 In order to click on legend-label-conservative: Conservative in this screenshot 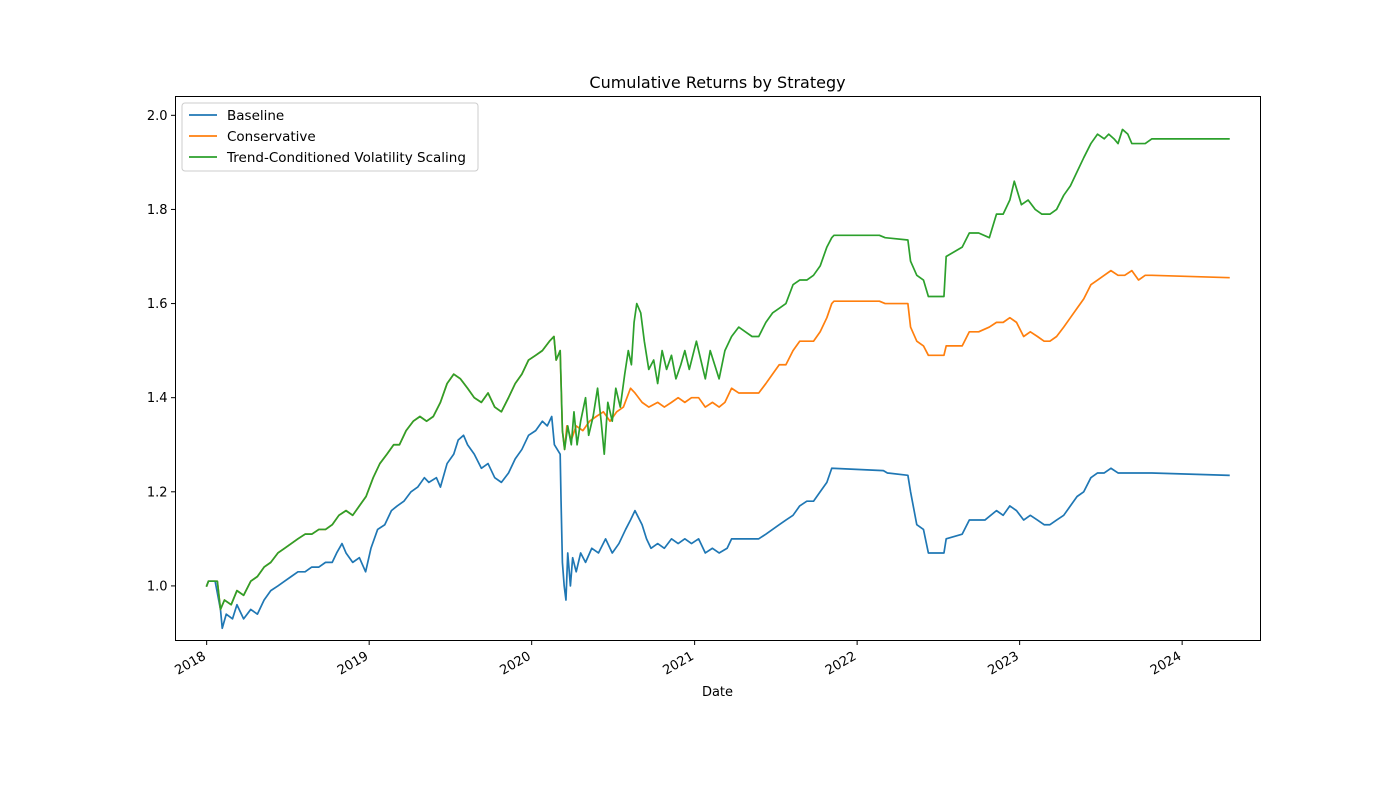, I will do `click(271, 137)`.